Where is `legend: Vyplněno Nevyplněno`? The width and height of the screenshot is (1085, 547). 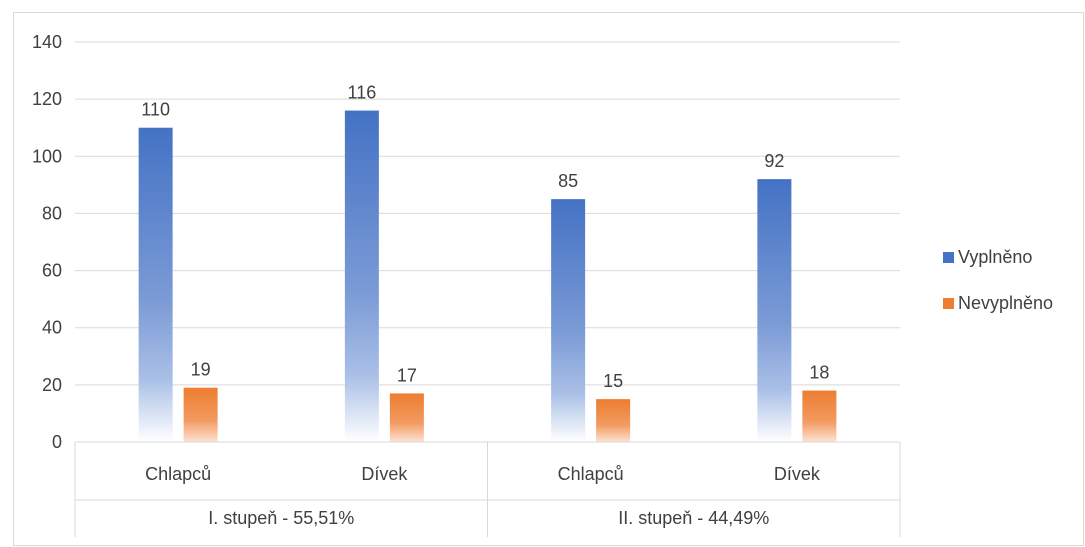 legend: Vyplněno Nevyplněno is located at coordinates (998, 280).